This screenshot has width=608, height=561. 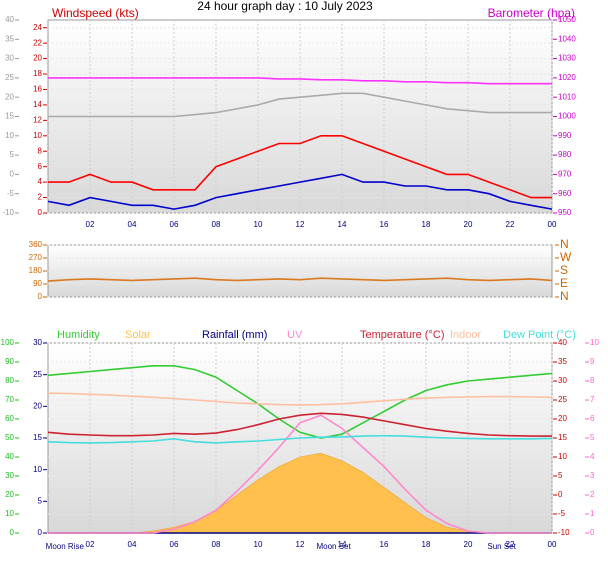 What do you see at coordinates (565, 212) in the screenshot?
I see `y-tick-label: 950` at bounding box center [565, 212].